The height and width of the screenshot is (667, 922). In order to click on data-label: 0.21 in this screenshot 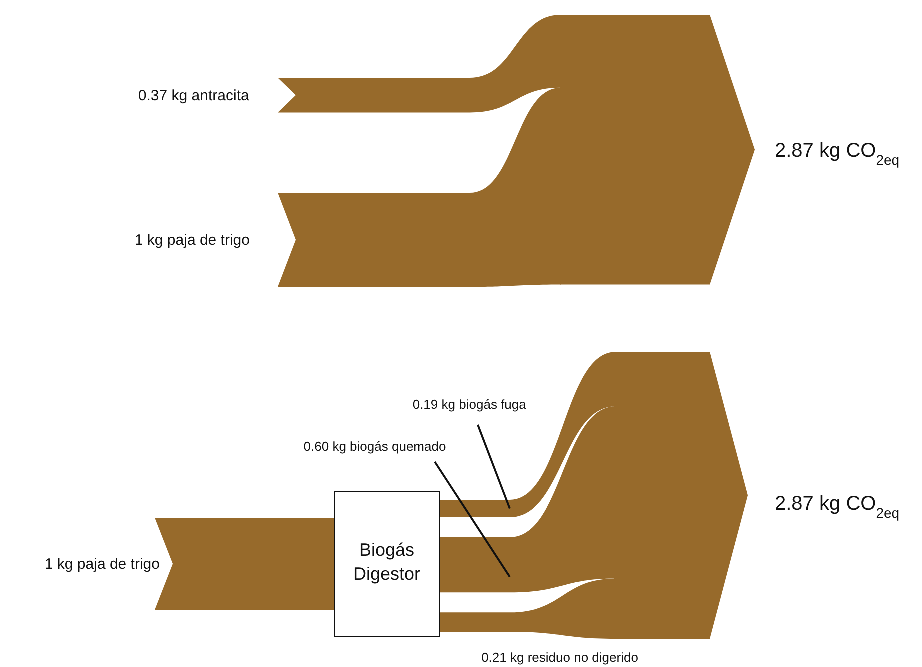, I will do `click(494, 657)`.